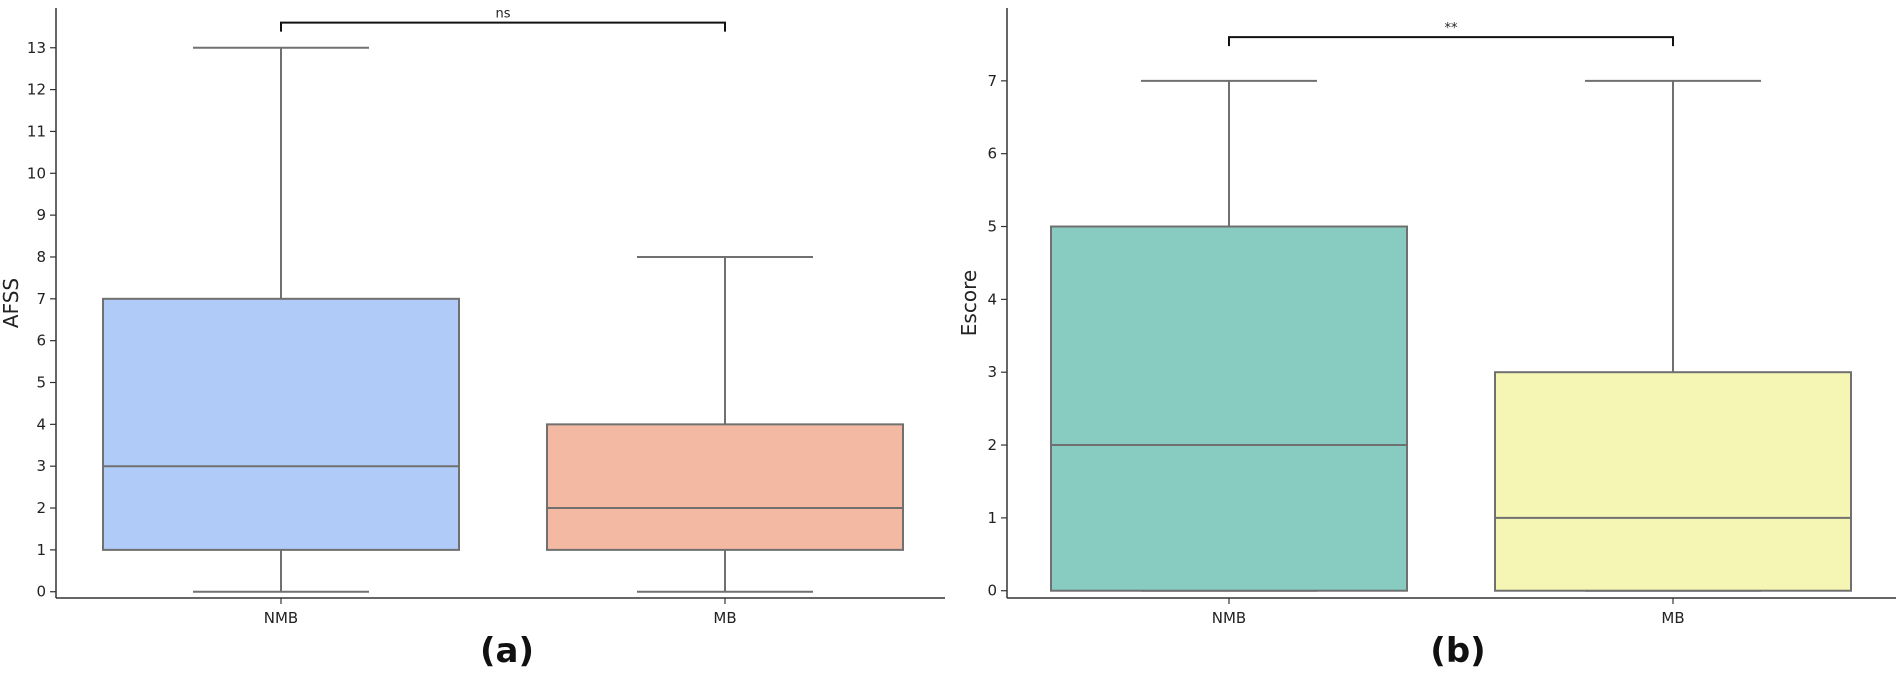 The width and height of the screenshot is (1902, 680). I want to click on y-tick-label: 12, so click(36, 90).